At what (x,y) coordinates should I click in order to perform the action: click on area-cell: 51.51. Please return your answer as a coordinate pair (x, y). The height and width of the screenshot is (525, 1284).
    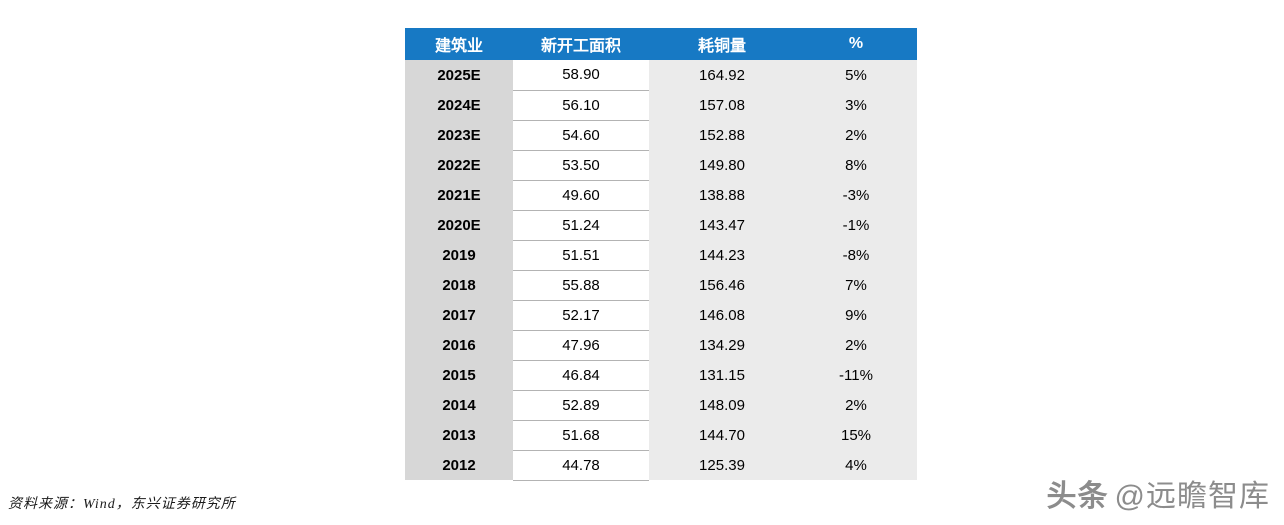
    Looking at the image, I should click on (581, 255).